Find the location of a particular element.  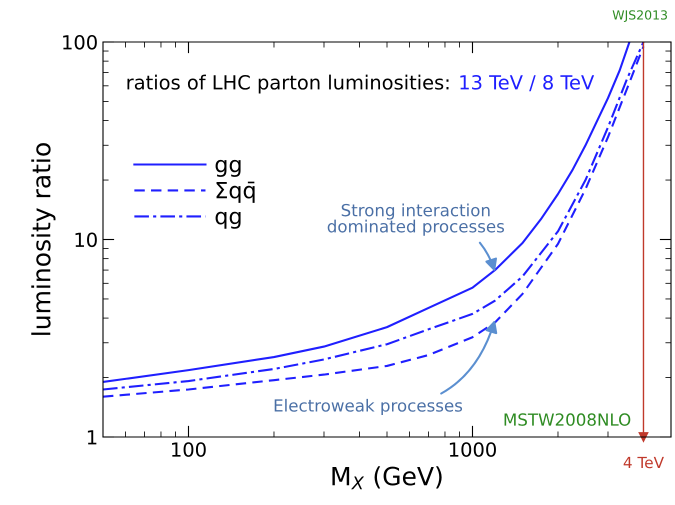

text: WJS2013 is located at coordinates (639, 16).